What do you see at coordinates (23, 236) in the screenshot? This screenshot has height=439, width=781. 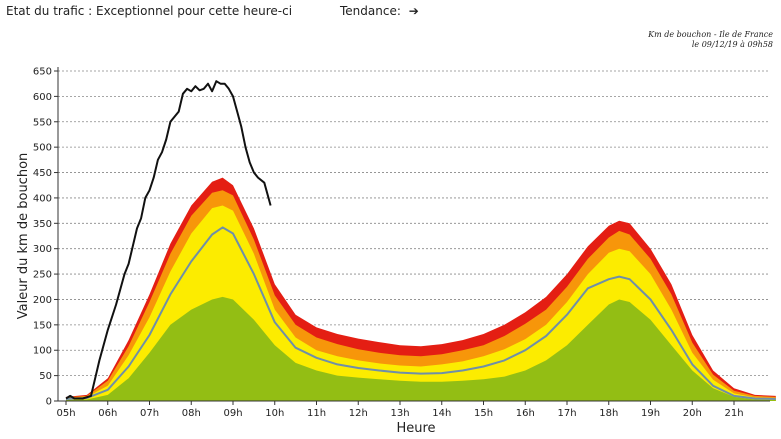 I see `y-axis-title: Valeur du km de bouchon` at bounding box center [23, 236].